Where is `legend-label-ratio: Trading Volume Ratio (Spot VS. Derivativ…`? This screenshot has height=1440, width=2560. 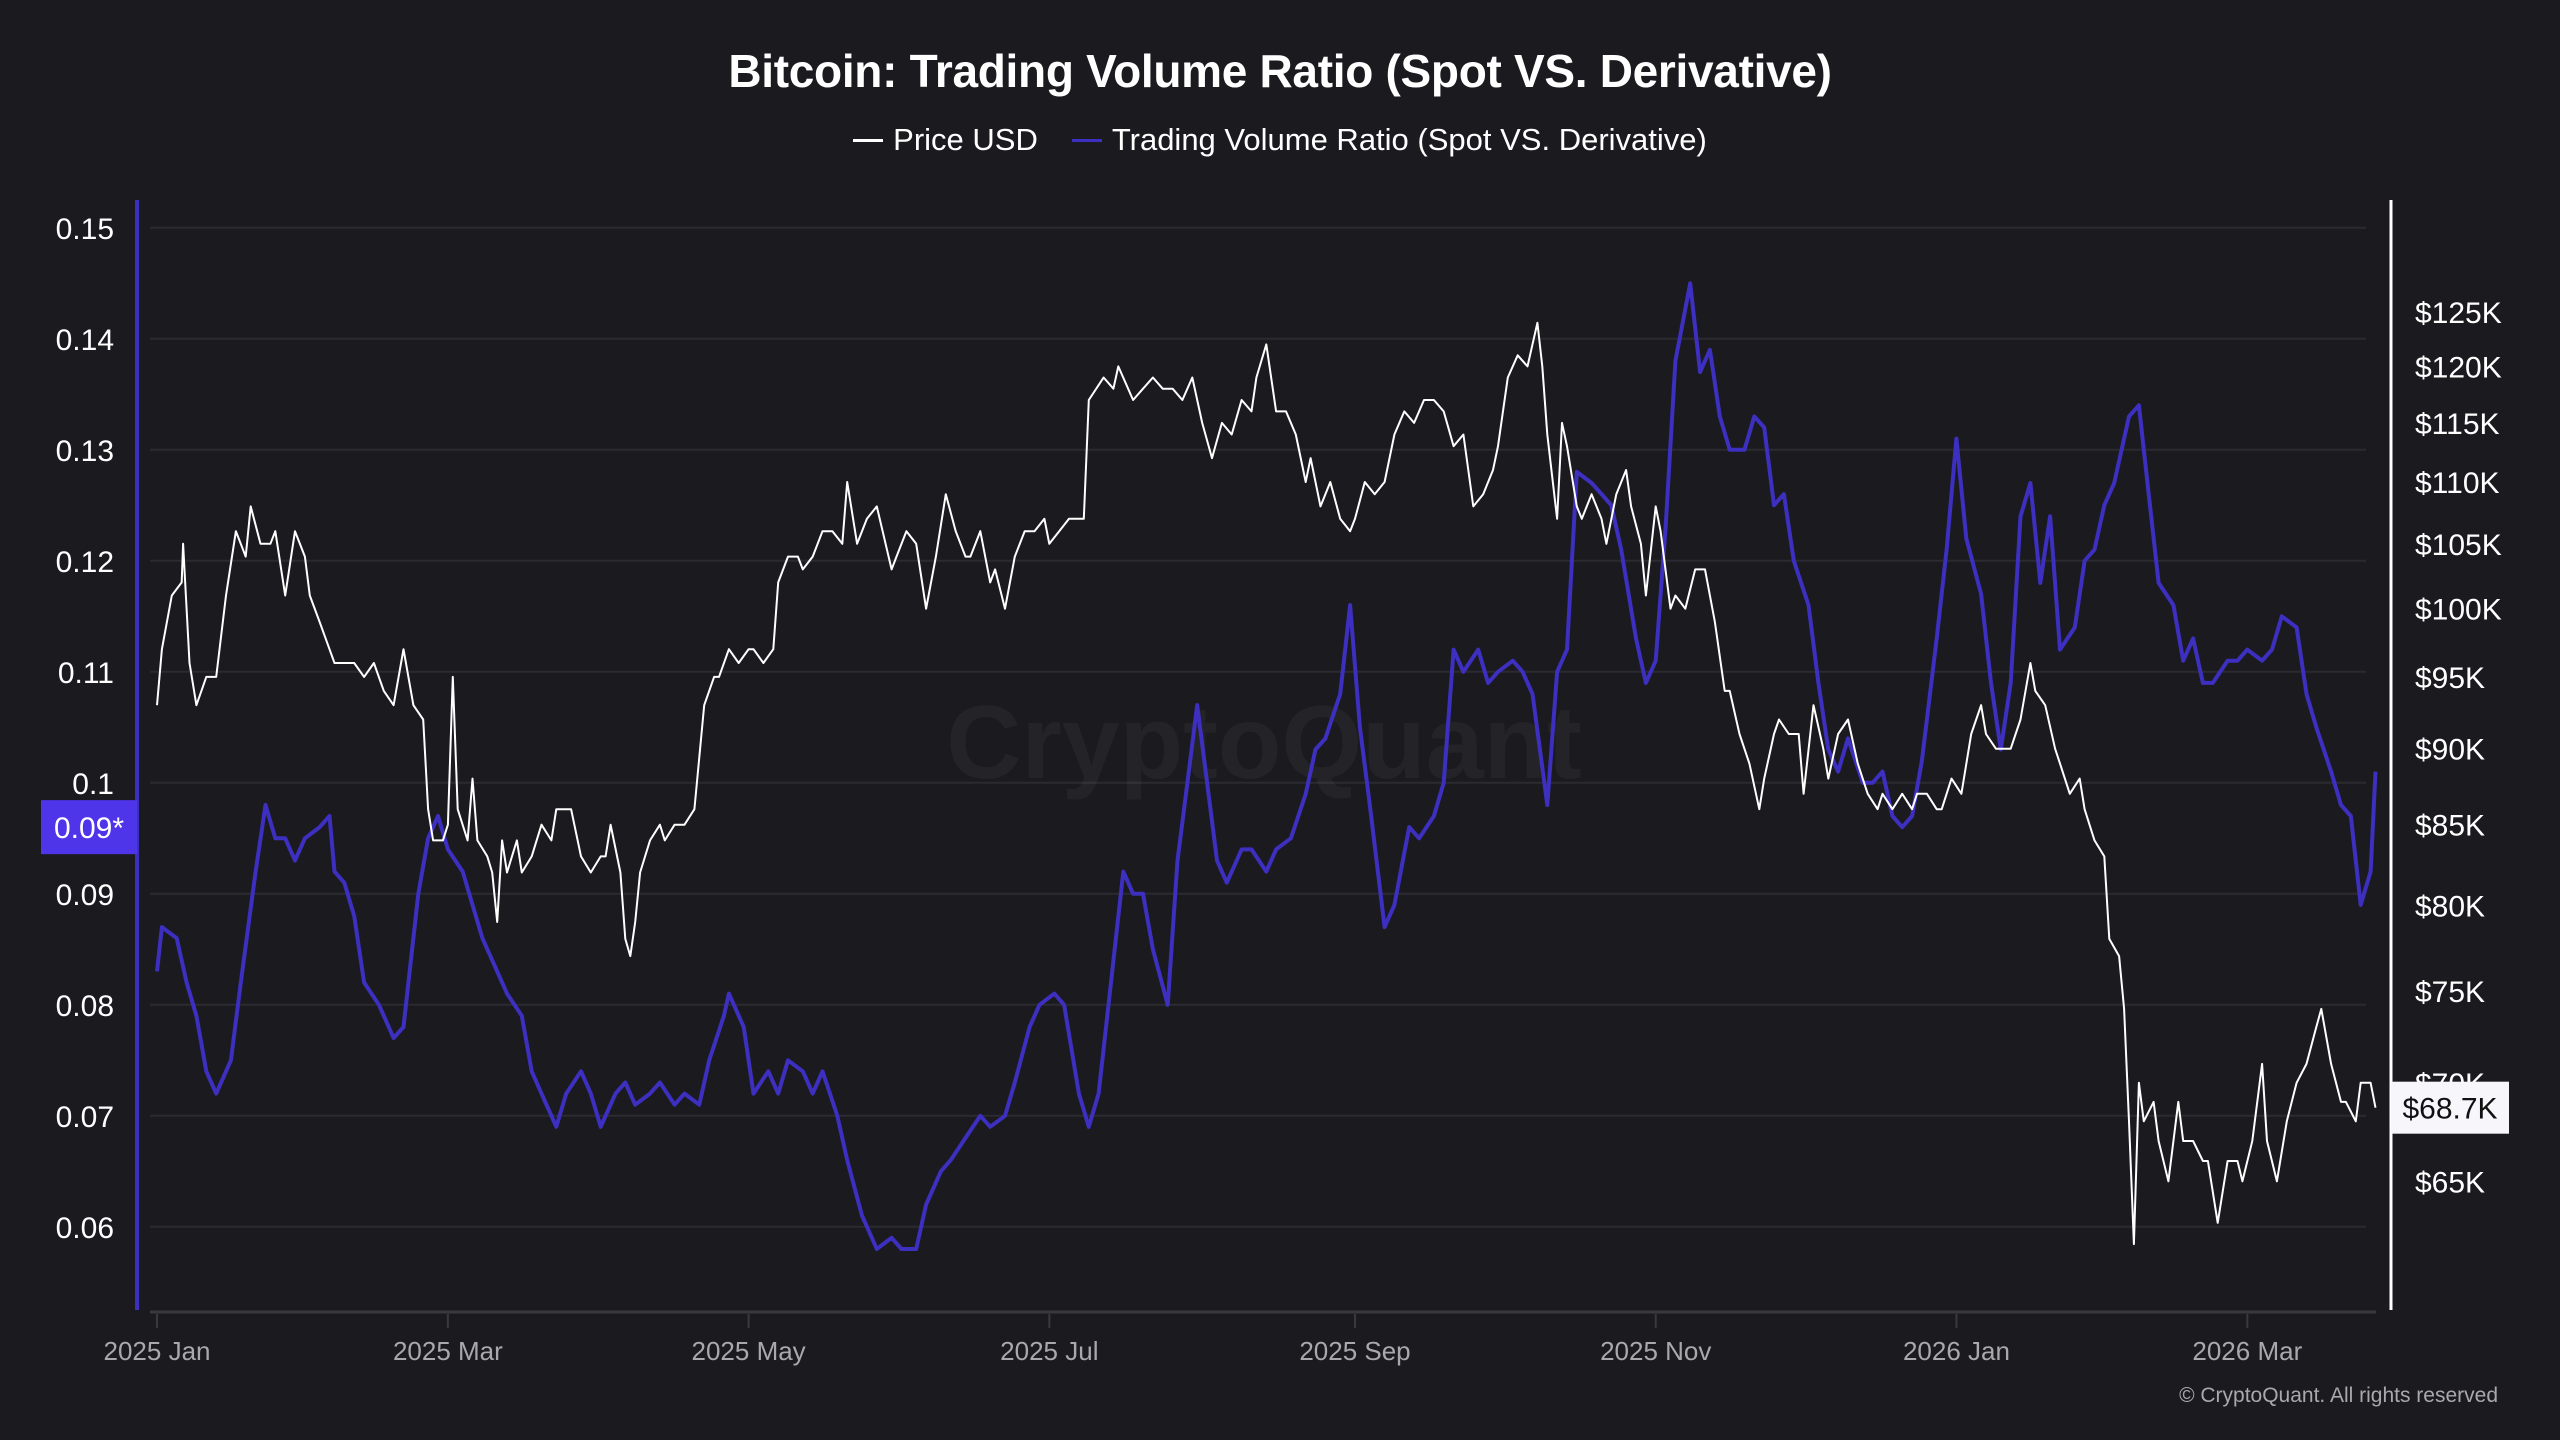
legend-label-ratio: Trading Volume Ratio (Spot VS. Derivativ… is located at coordinates (1409, 139).